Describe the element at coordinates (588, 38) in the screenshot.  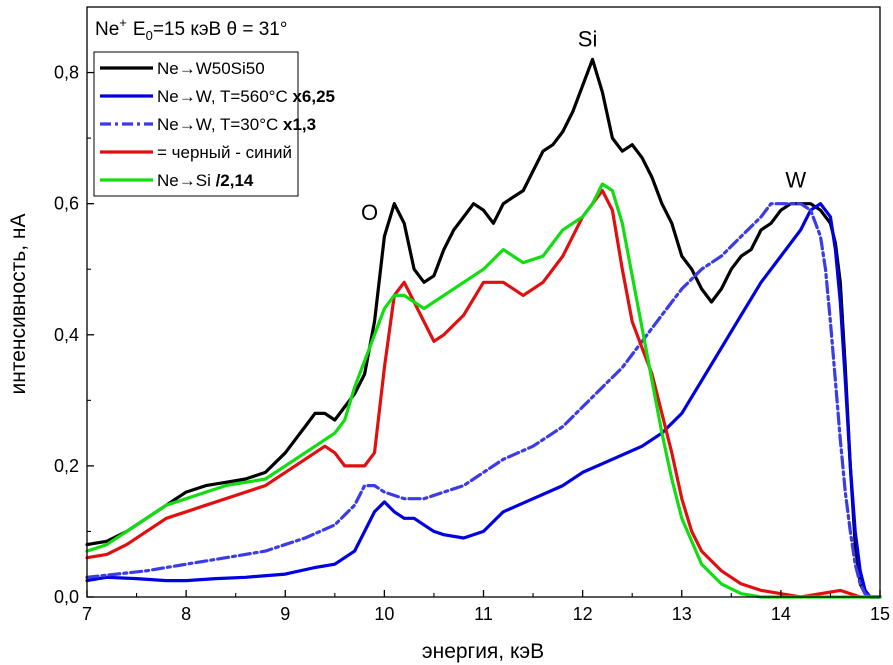
I see `peak-label: Si` at that location.